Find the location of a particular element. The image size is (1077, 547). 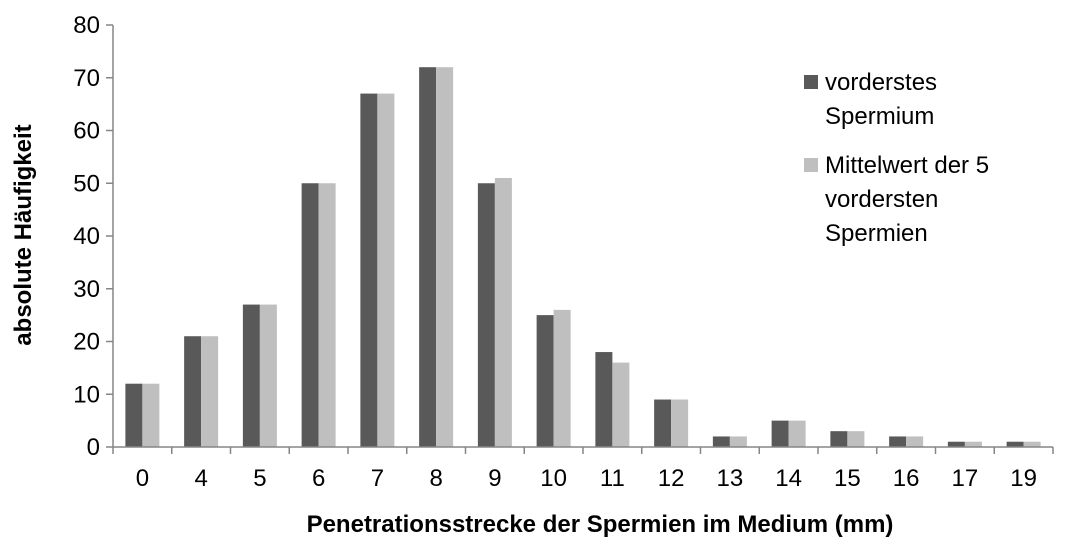

x-tick-label: 7 is located at coordinates (377, 478).